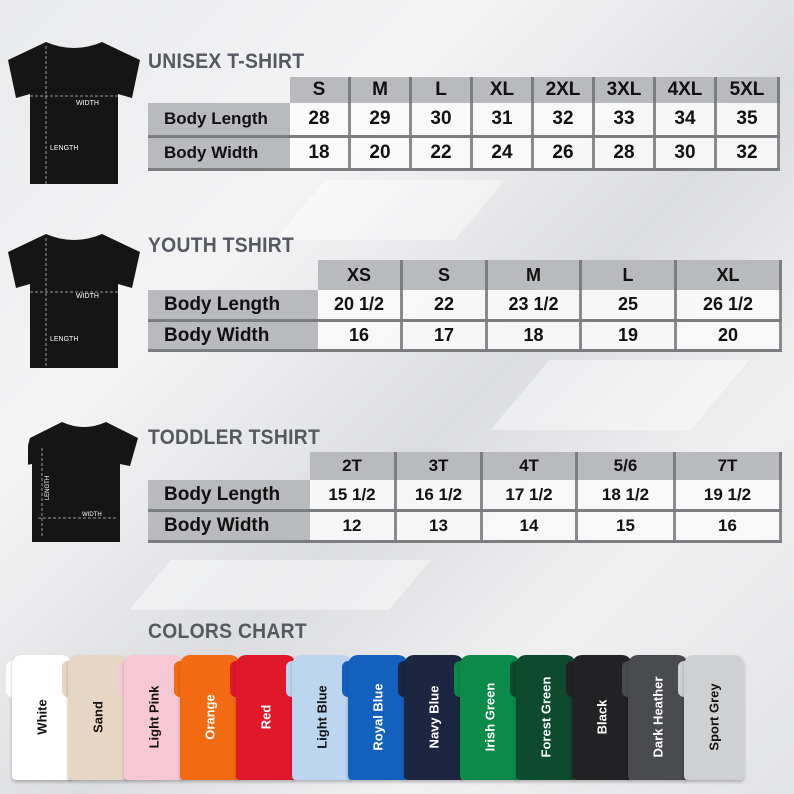 Image resolution: width=794 pixels, height=794 pixels. Describe the element at coordinates (686, 90) in the screenshot. I see `size-header: 4XL` at that location.